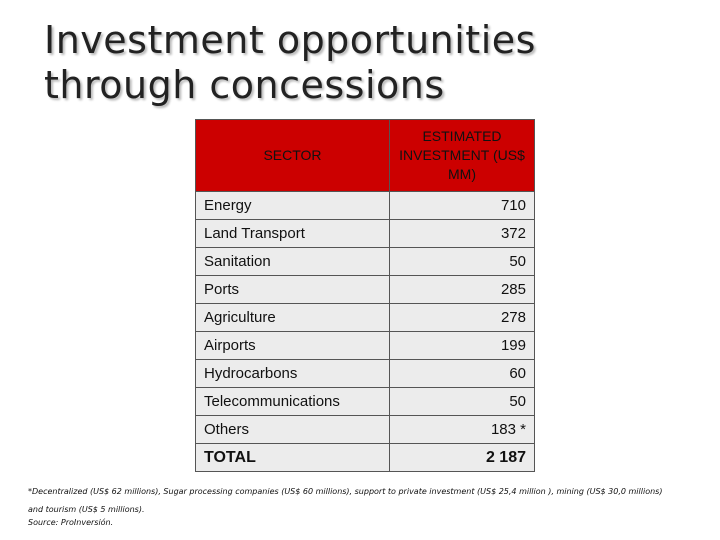 The height and width of the screenshot is (540, 720). Describe the element at coordinates (462, 317) in the screenshot. I see `value-cell: 278` at that location.